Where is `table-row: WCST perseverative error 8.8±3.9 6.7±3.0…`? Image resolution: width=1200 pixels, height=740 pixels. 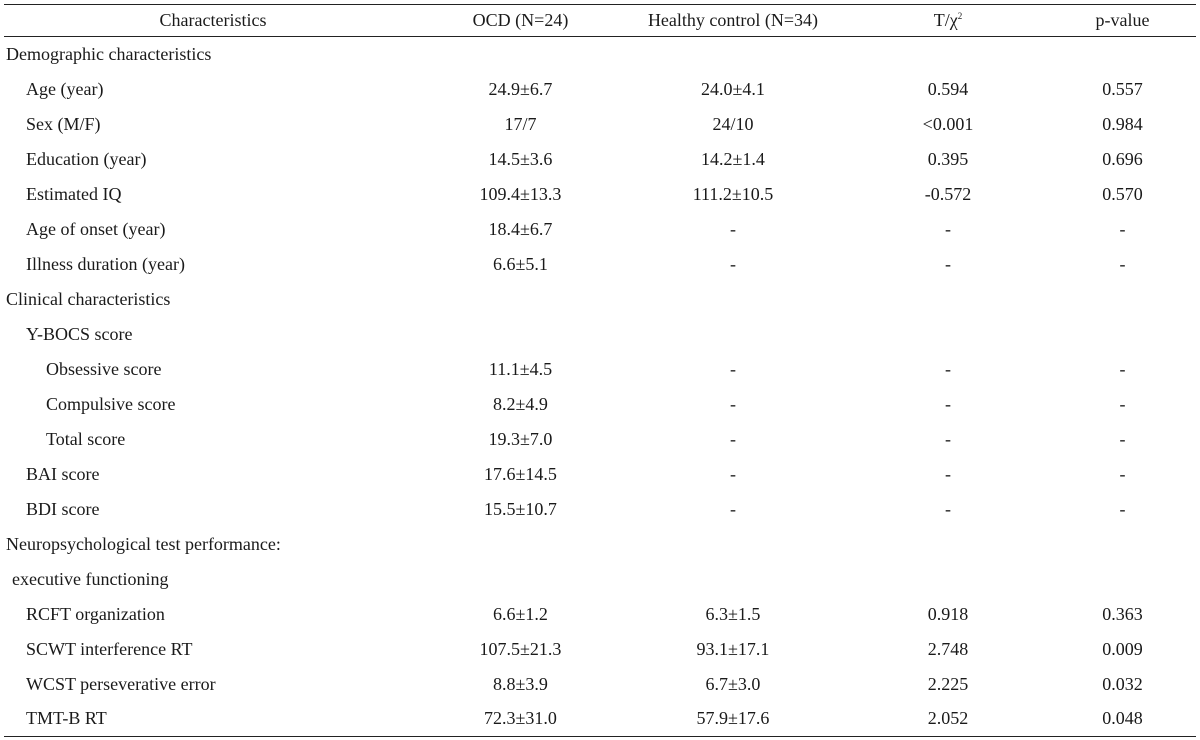 table-row: WCST perseverative error 8.8±3.9 6.7±3.0… is located at coordinates (600, 684).